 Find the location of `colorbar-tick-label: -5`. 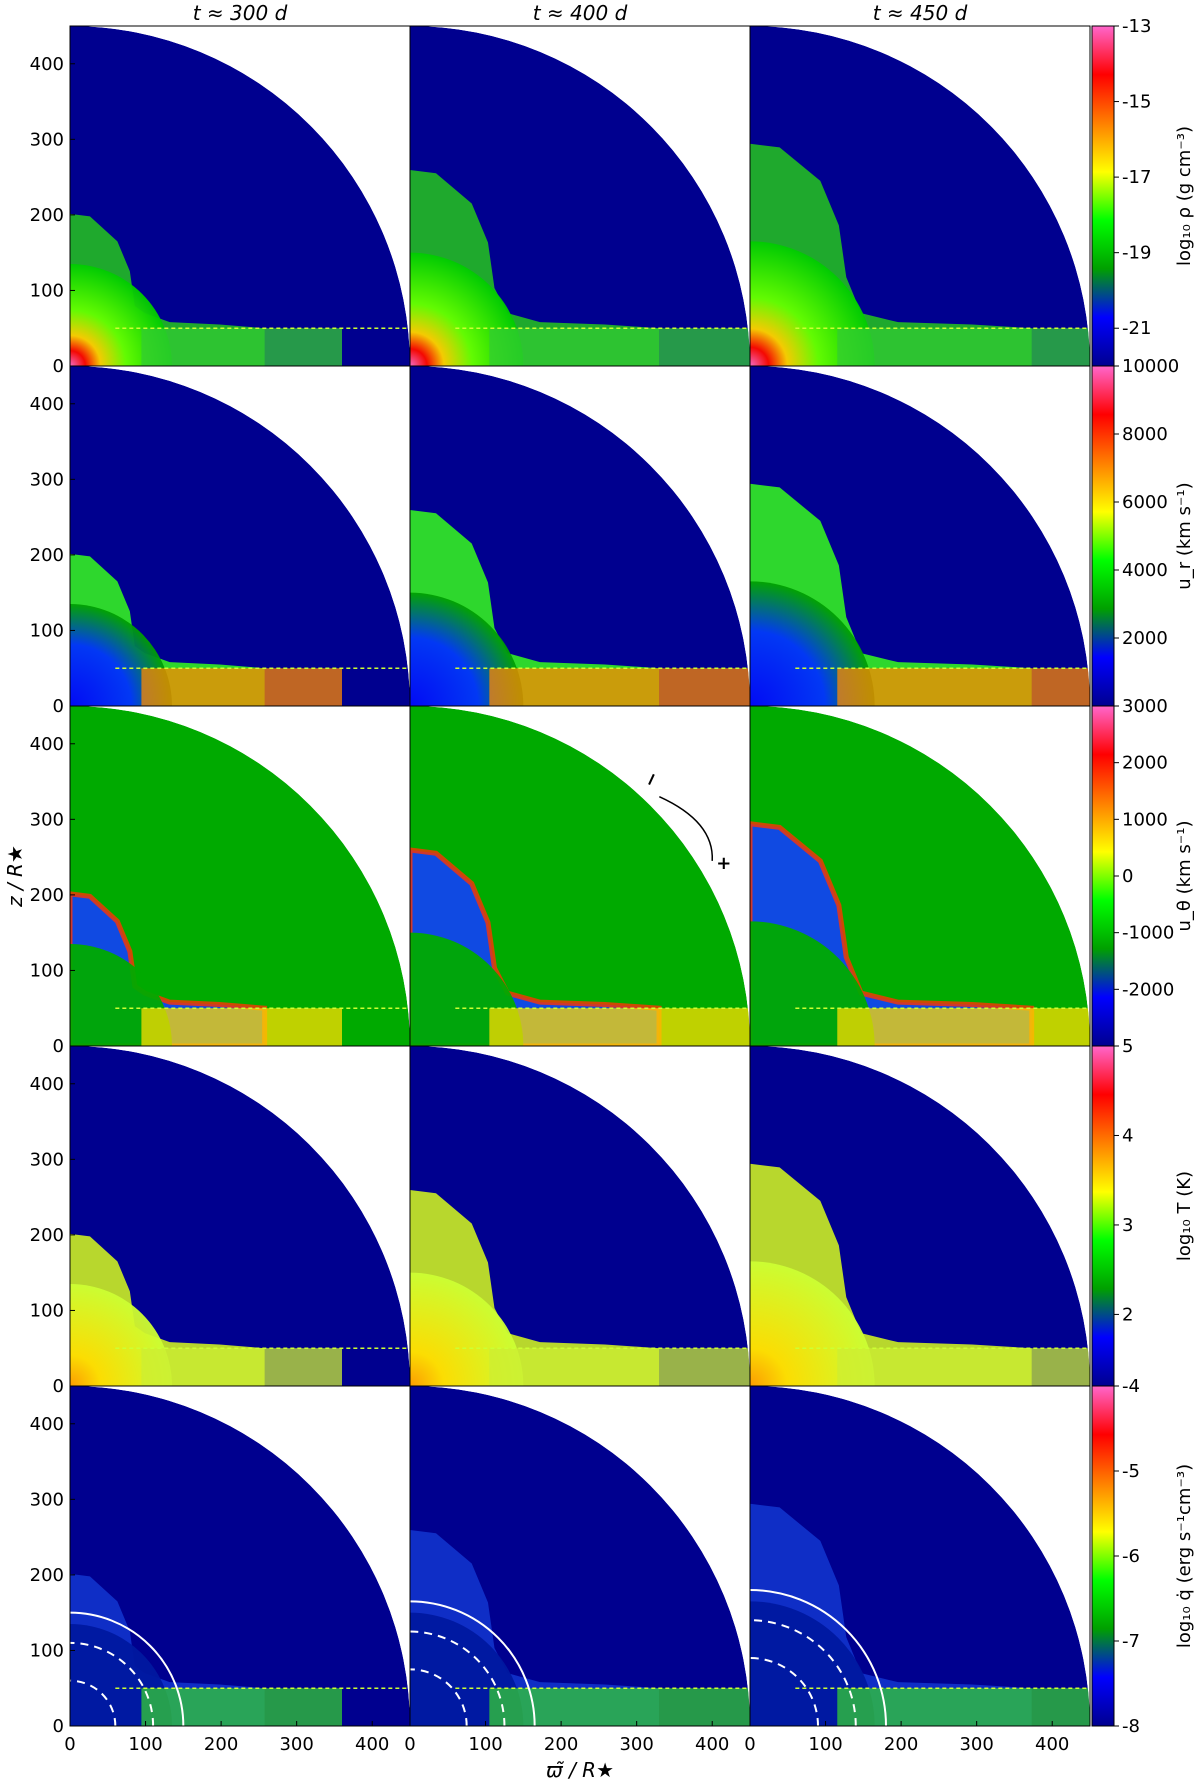

colorbar-tick-label: -5 is located at coordinates (1131, 1471).